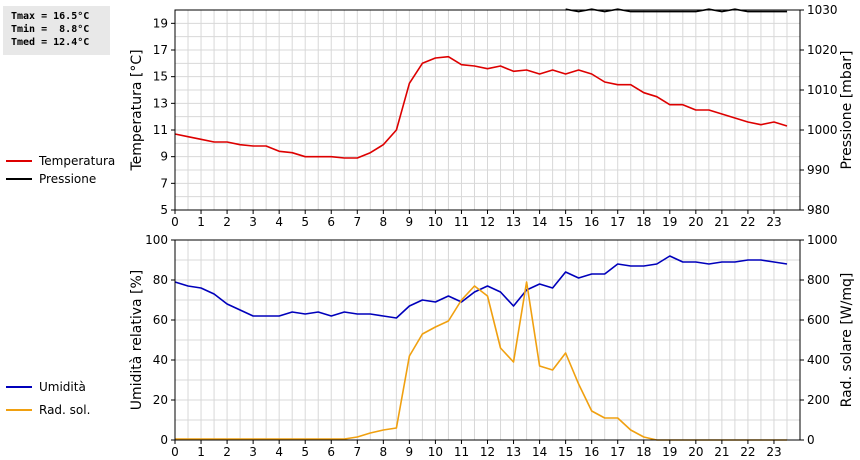 The width and height of the screenshot is (860, 460). I want to click on y-right-tick-label: 1010, so click(822, 90).